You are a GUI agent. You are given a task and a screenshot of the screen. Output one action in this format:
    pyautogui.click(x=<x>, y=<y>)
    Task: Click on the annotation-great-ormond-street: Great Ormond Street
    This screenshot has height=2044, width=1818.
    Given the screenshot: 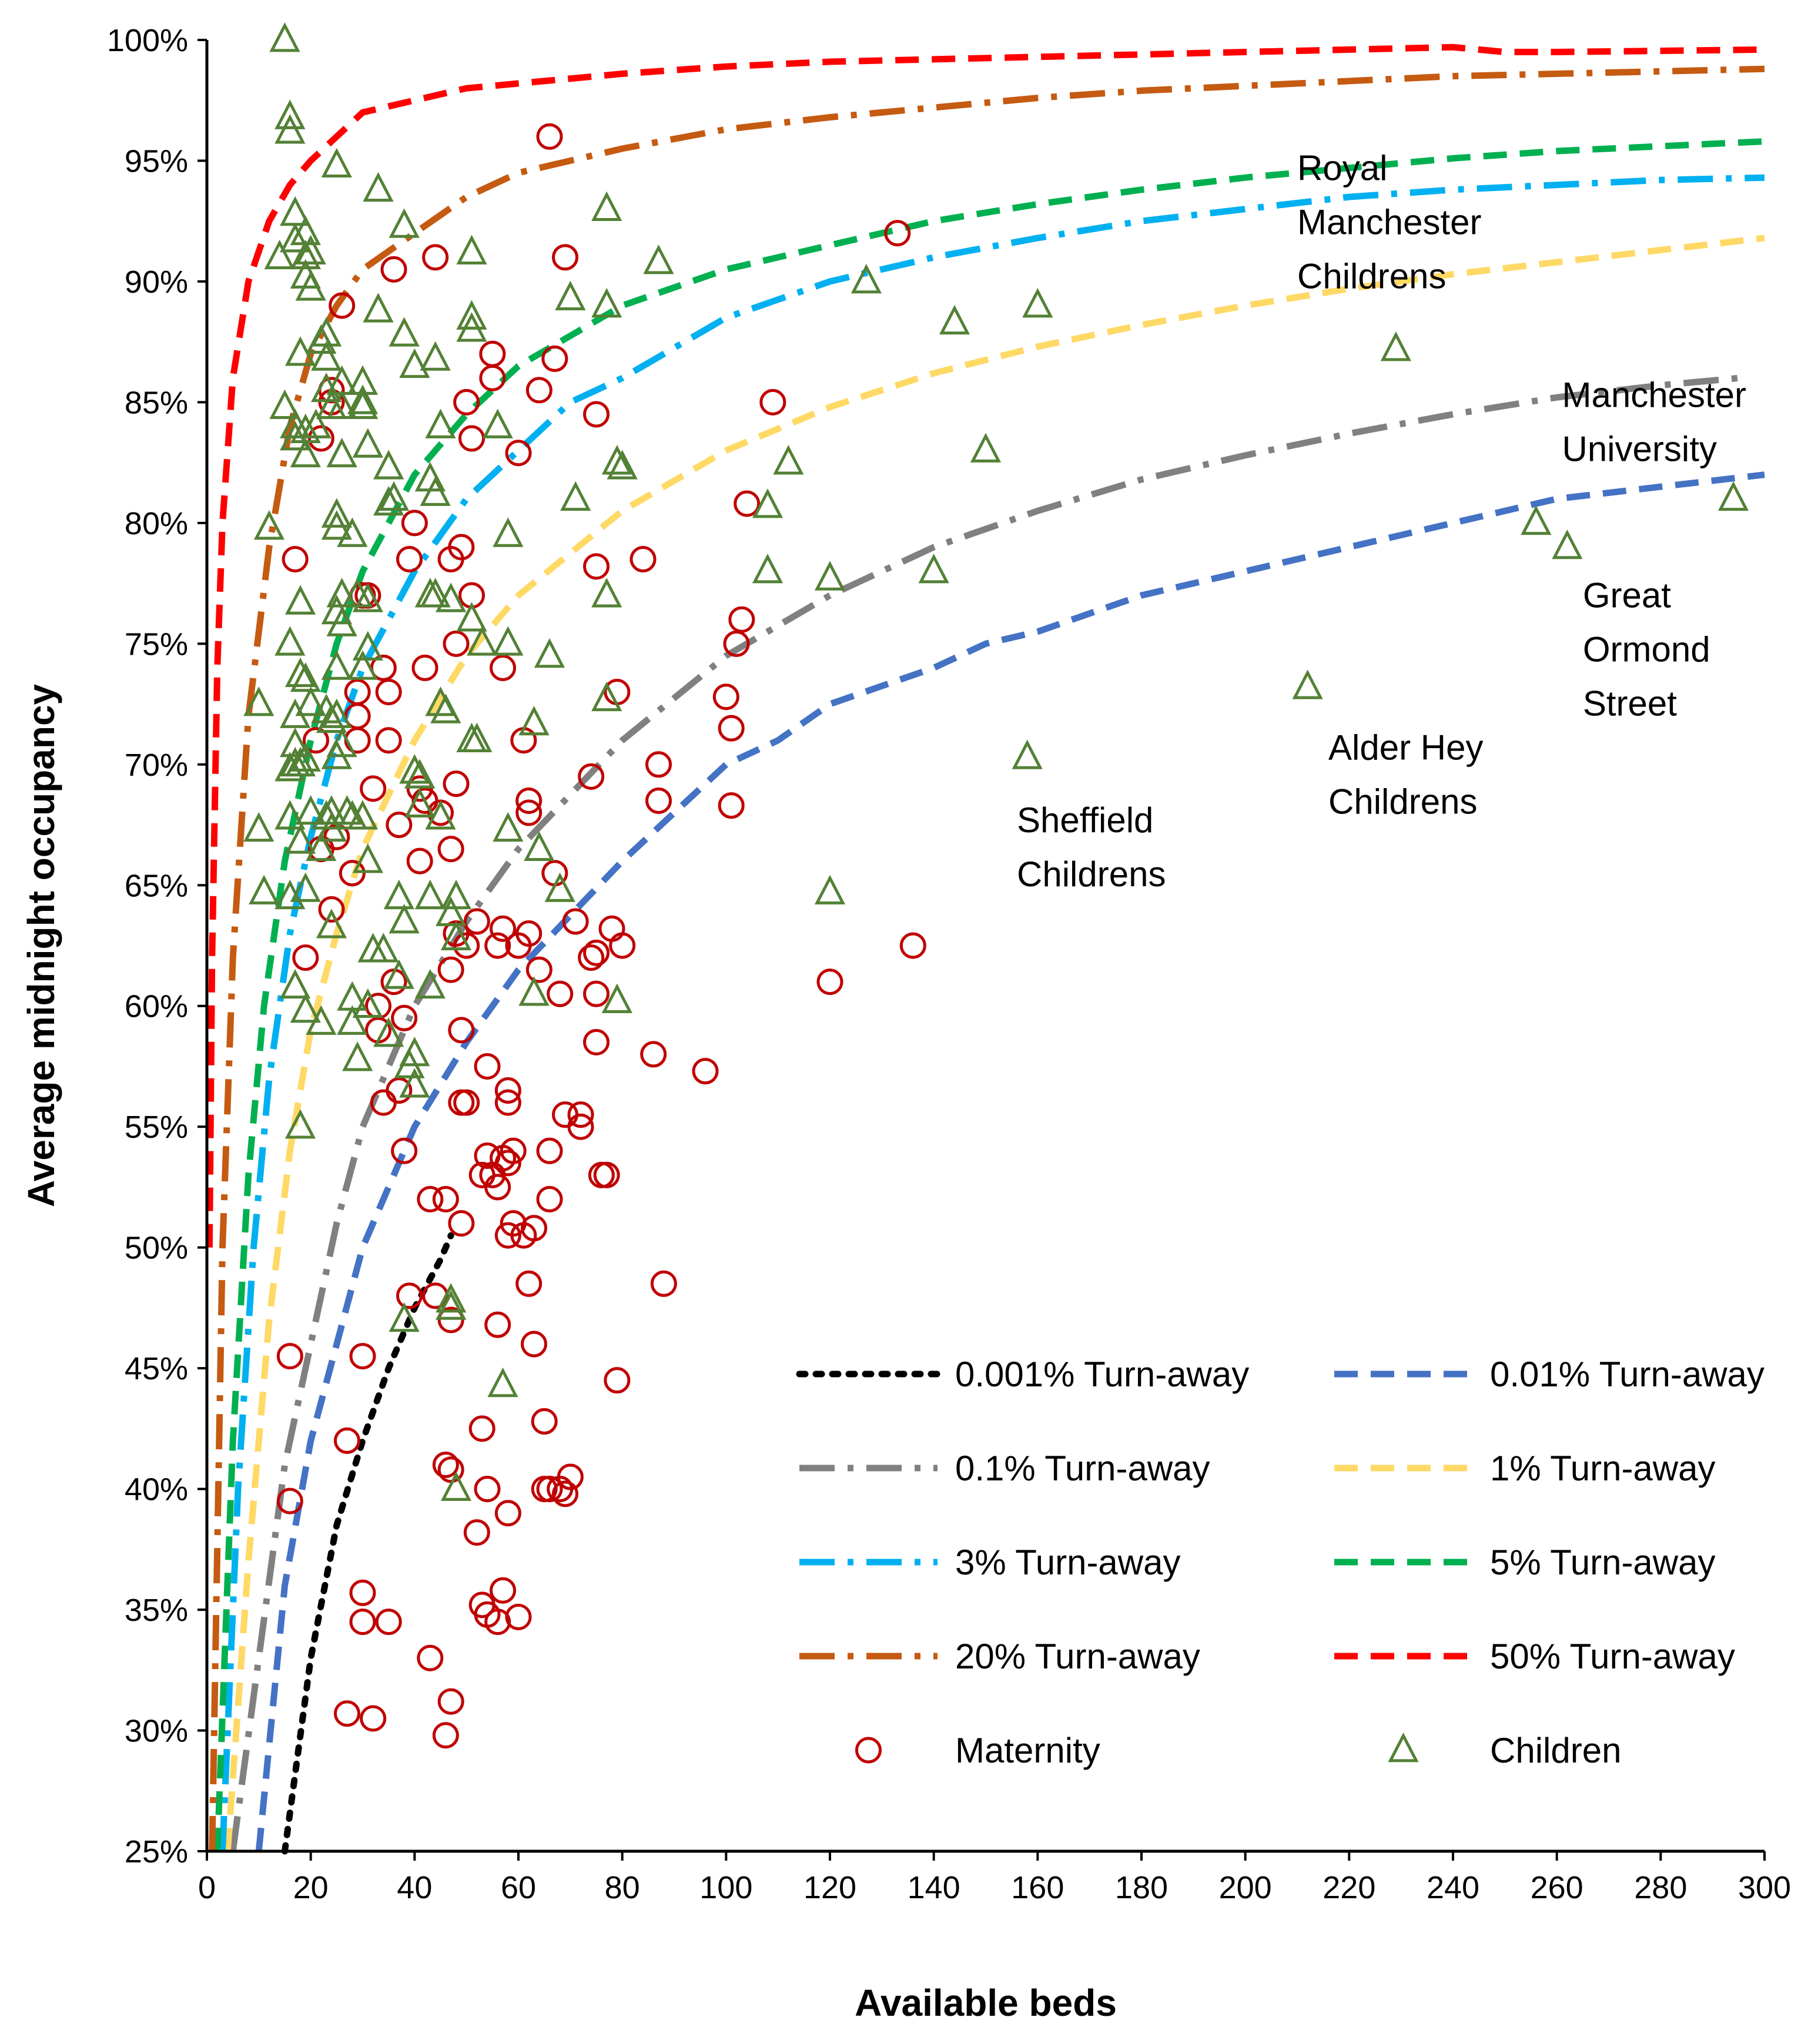 What is the action you would take?
    pyautogui.click(x=1647, y=649)
    